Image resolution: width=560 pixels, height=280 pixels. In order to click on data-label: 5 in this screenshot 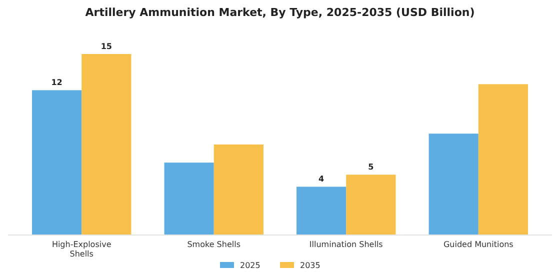, I will do `click(371, 167)`.